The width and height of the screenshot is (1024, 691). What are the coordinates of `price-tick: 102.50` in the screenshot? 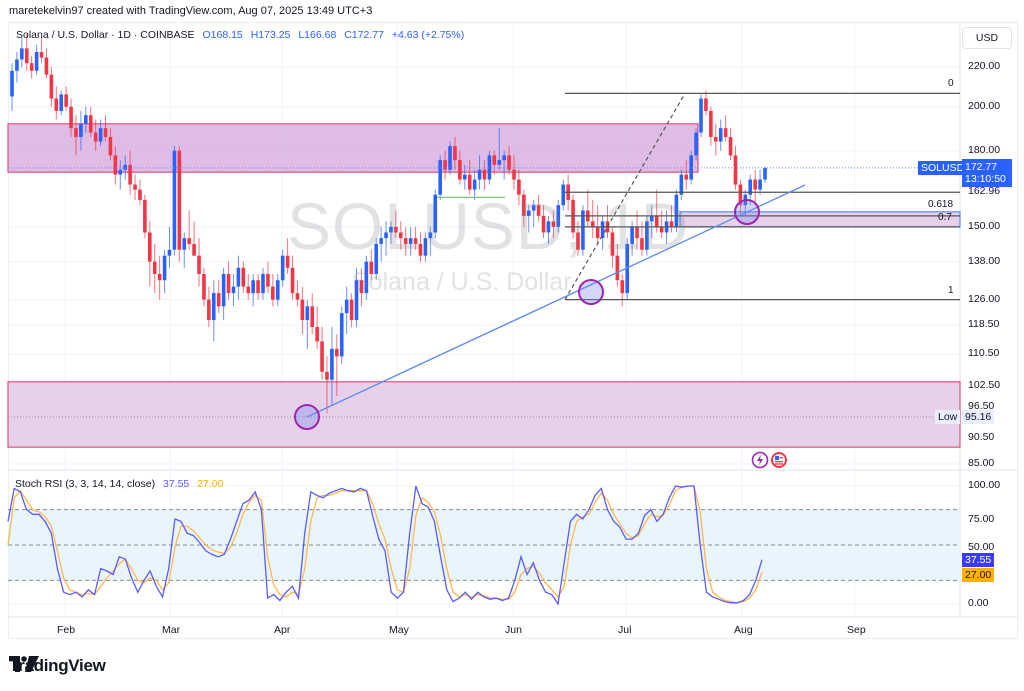 It's located at (984, 384).